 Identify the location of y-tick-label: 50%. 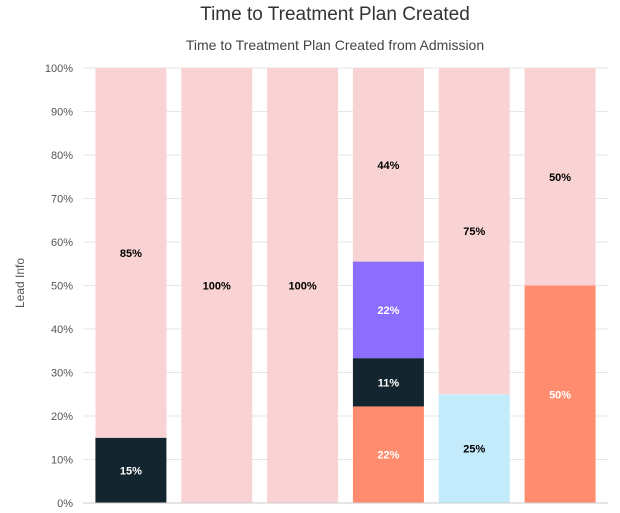
(62, 287).